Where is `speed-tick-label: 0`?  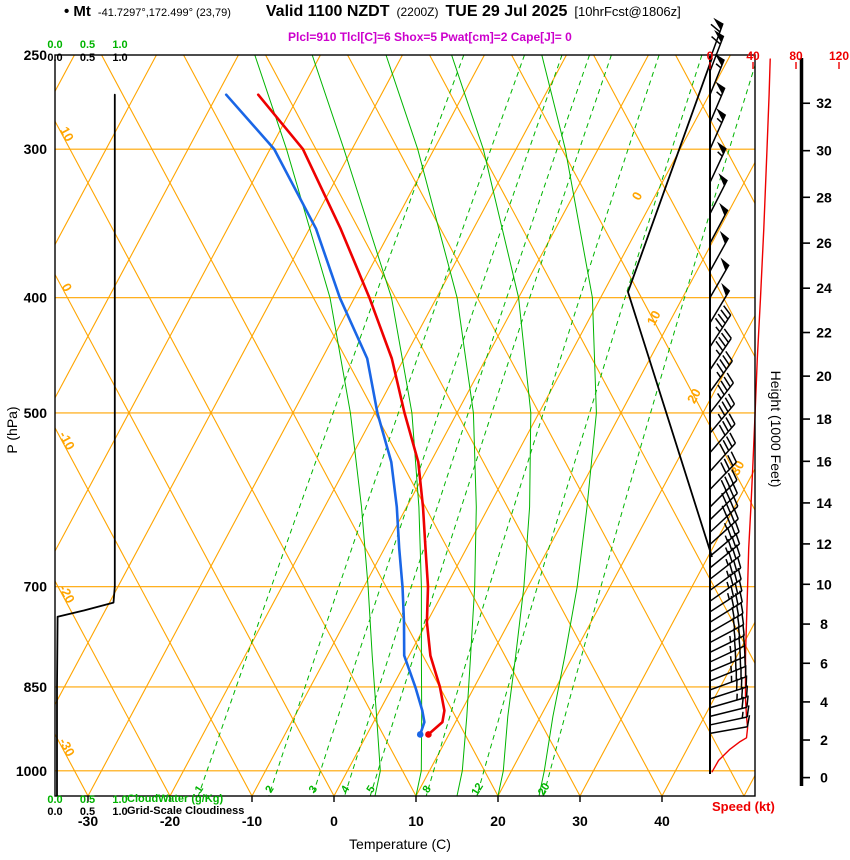 speed-tick-label: 0 is located at coordinates (710, 56).